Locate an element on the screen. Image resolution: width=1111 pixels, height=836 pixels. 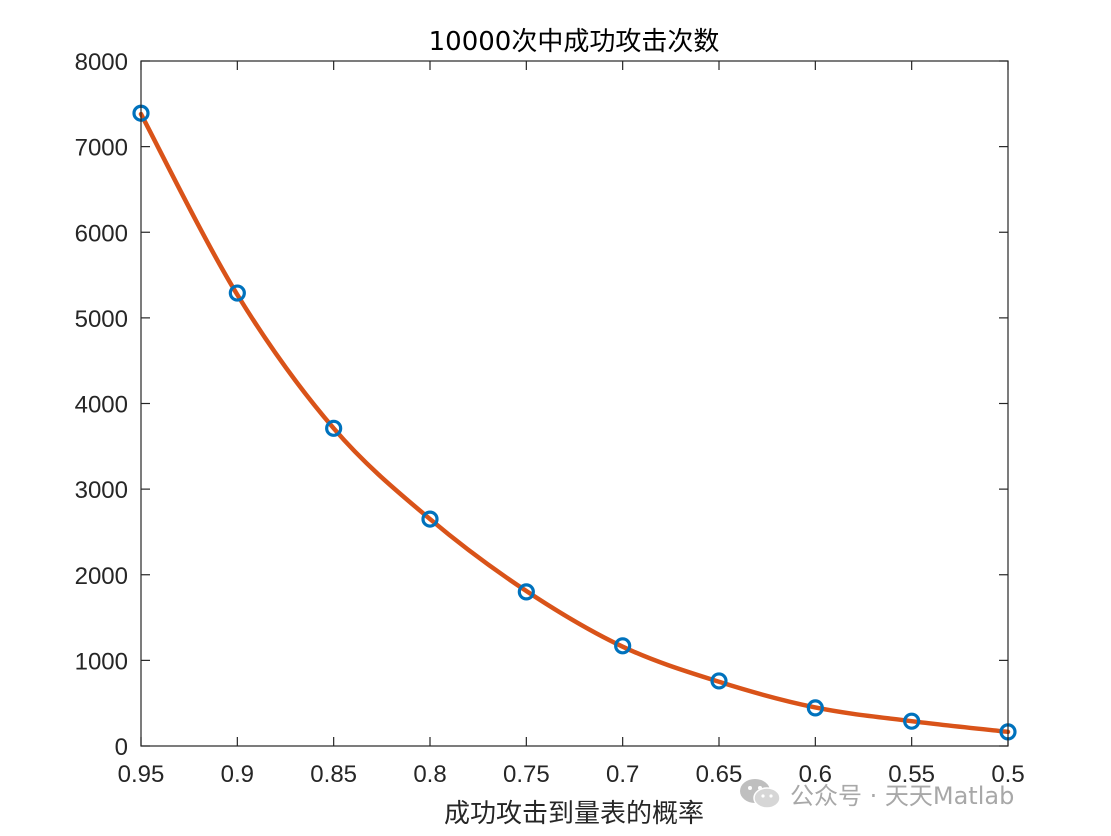
y-tick-label: 1000 is located at coordinates (101, 661).